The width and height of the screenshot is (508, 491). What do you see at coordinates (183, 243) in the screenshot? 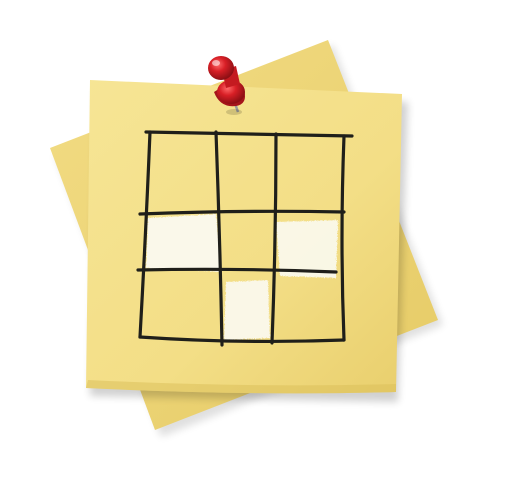
I see `filled-cell-r2-c1` at bounding box center [183, 243].